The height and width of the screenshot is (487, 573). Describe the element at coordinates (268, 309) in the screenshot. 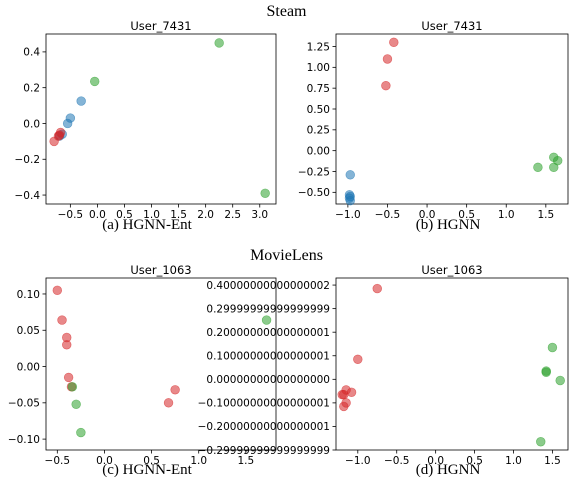

I see `y-tick-label: 0.29999999999999999` at that location.